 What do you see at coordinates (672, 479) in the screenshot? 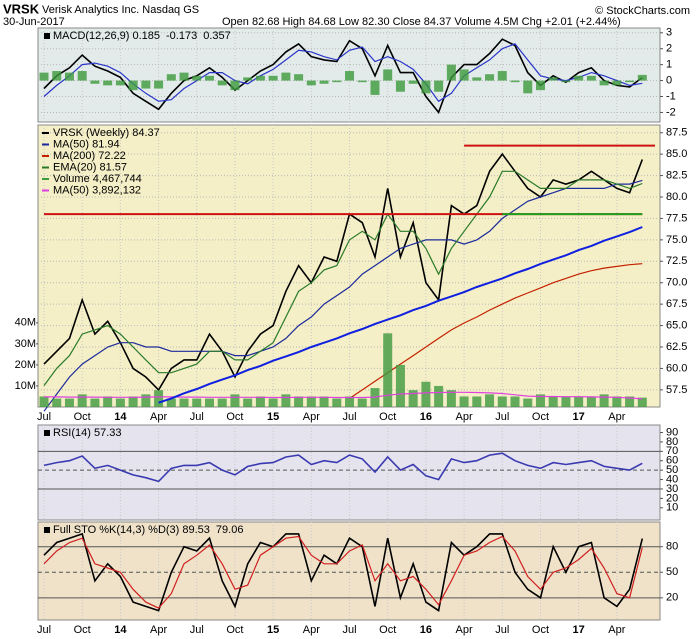
I see `y-tick-label: 40` at bounding box center [672, 479].